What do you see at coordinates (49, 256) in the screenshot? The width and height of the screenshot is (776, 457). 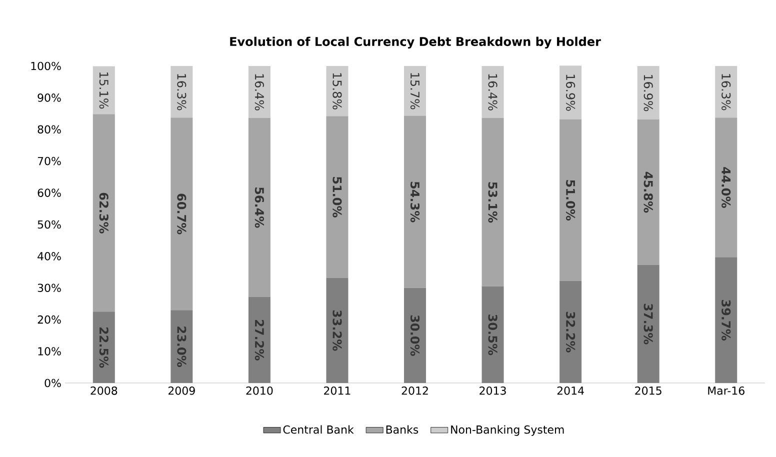 I see `y-tick-label: 40%` at bounding box center [49, 256].